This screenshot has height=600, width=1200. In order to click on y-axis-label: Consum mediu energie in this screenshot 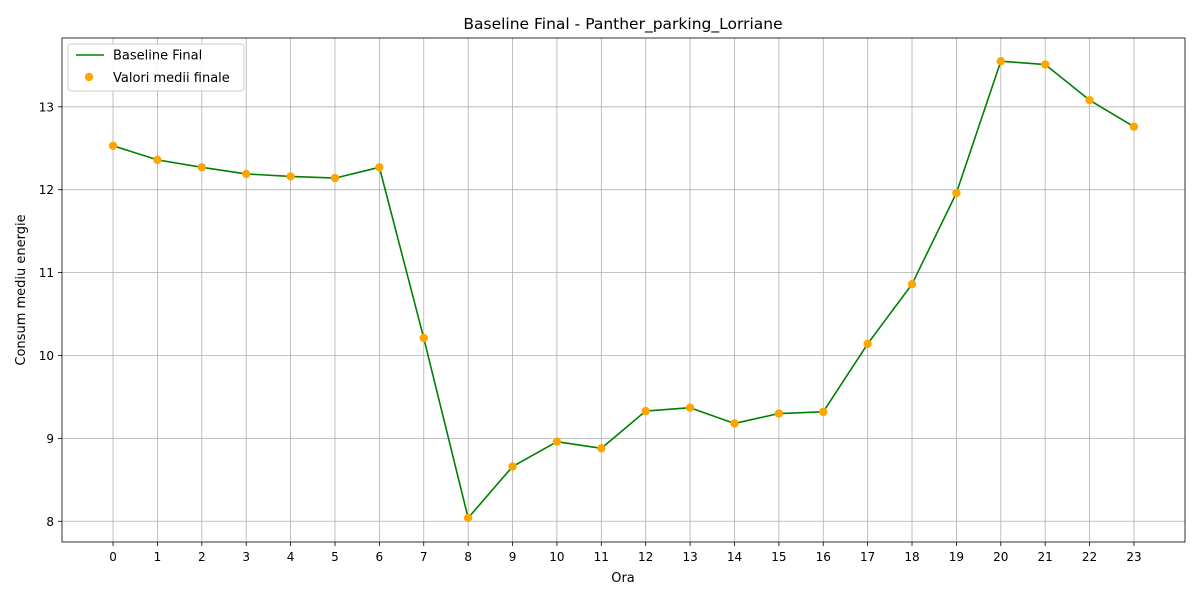, I will do `click(21, 289)`.